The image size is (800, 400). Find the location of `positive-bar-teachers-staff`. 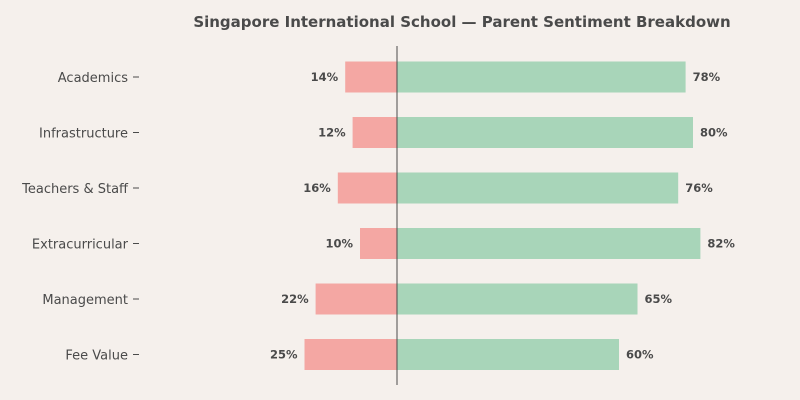

positive-bar-teachers-staff is located at coordinates (538, 188).